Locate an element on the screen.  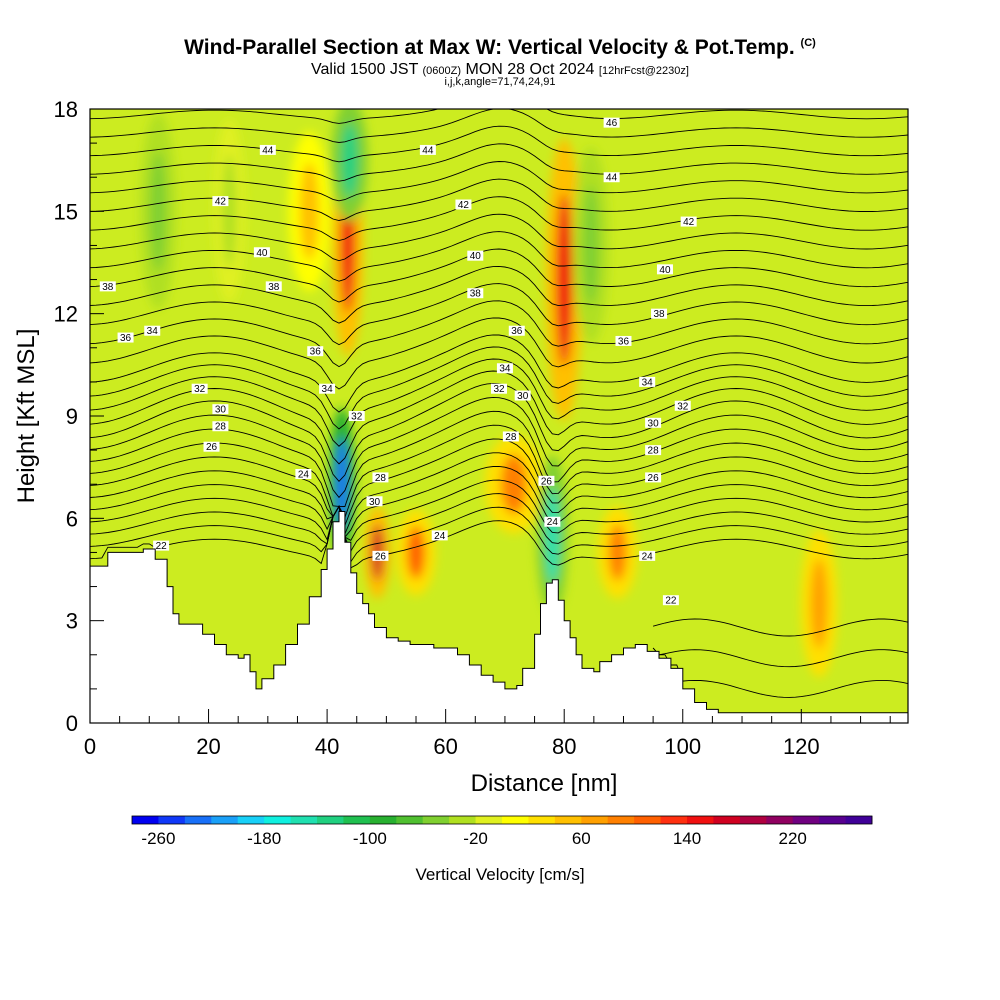
y-tick-label: 12 is located at coordinates (66, 314).